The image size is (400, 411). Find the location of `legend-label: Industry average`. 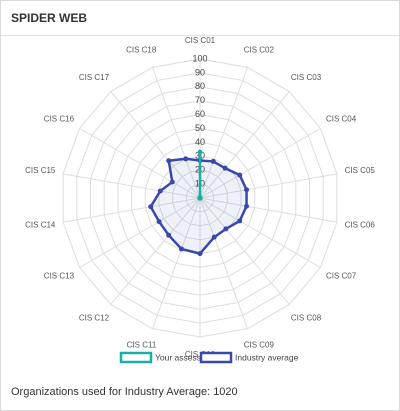

legend-label: Industry average is located at coordinates (267, 357).